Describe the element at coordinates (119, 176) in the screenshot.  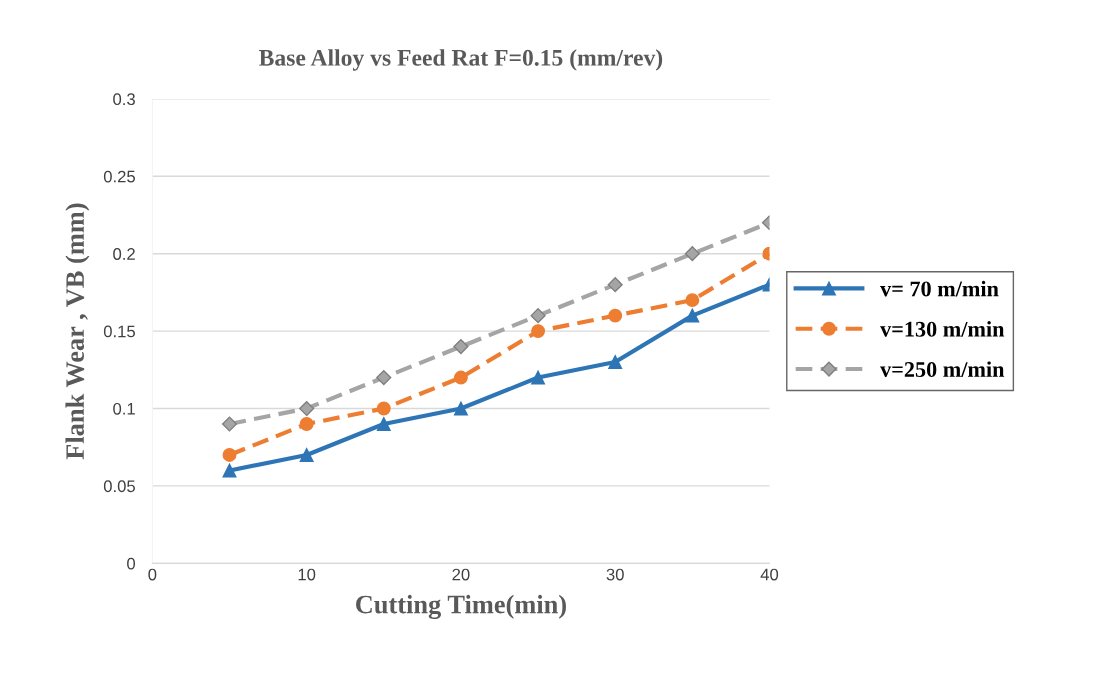
I see `y-tick-label: 0.25` at that location.